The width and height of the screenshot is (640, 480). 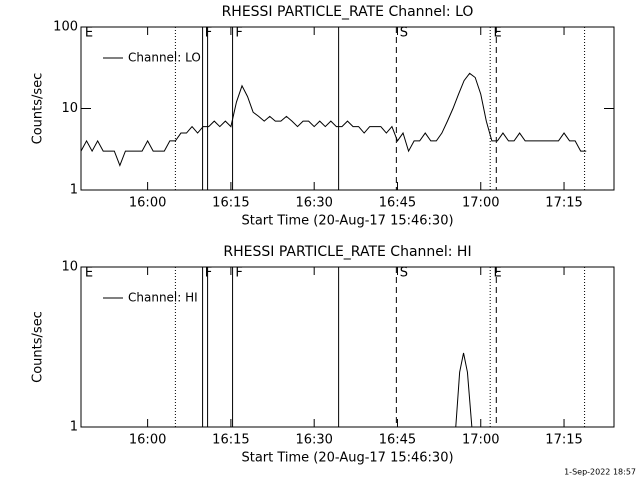 What do you see at coordinates (163, 298) in the screenshot?
I see `legend-label: Channel: HI` at bounding box center [163, 298].